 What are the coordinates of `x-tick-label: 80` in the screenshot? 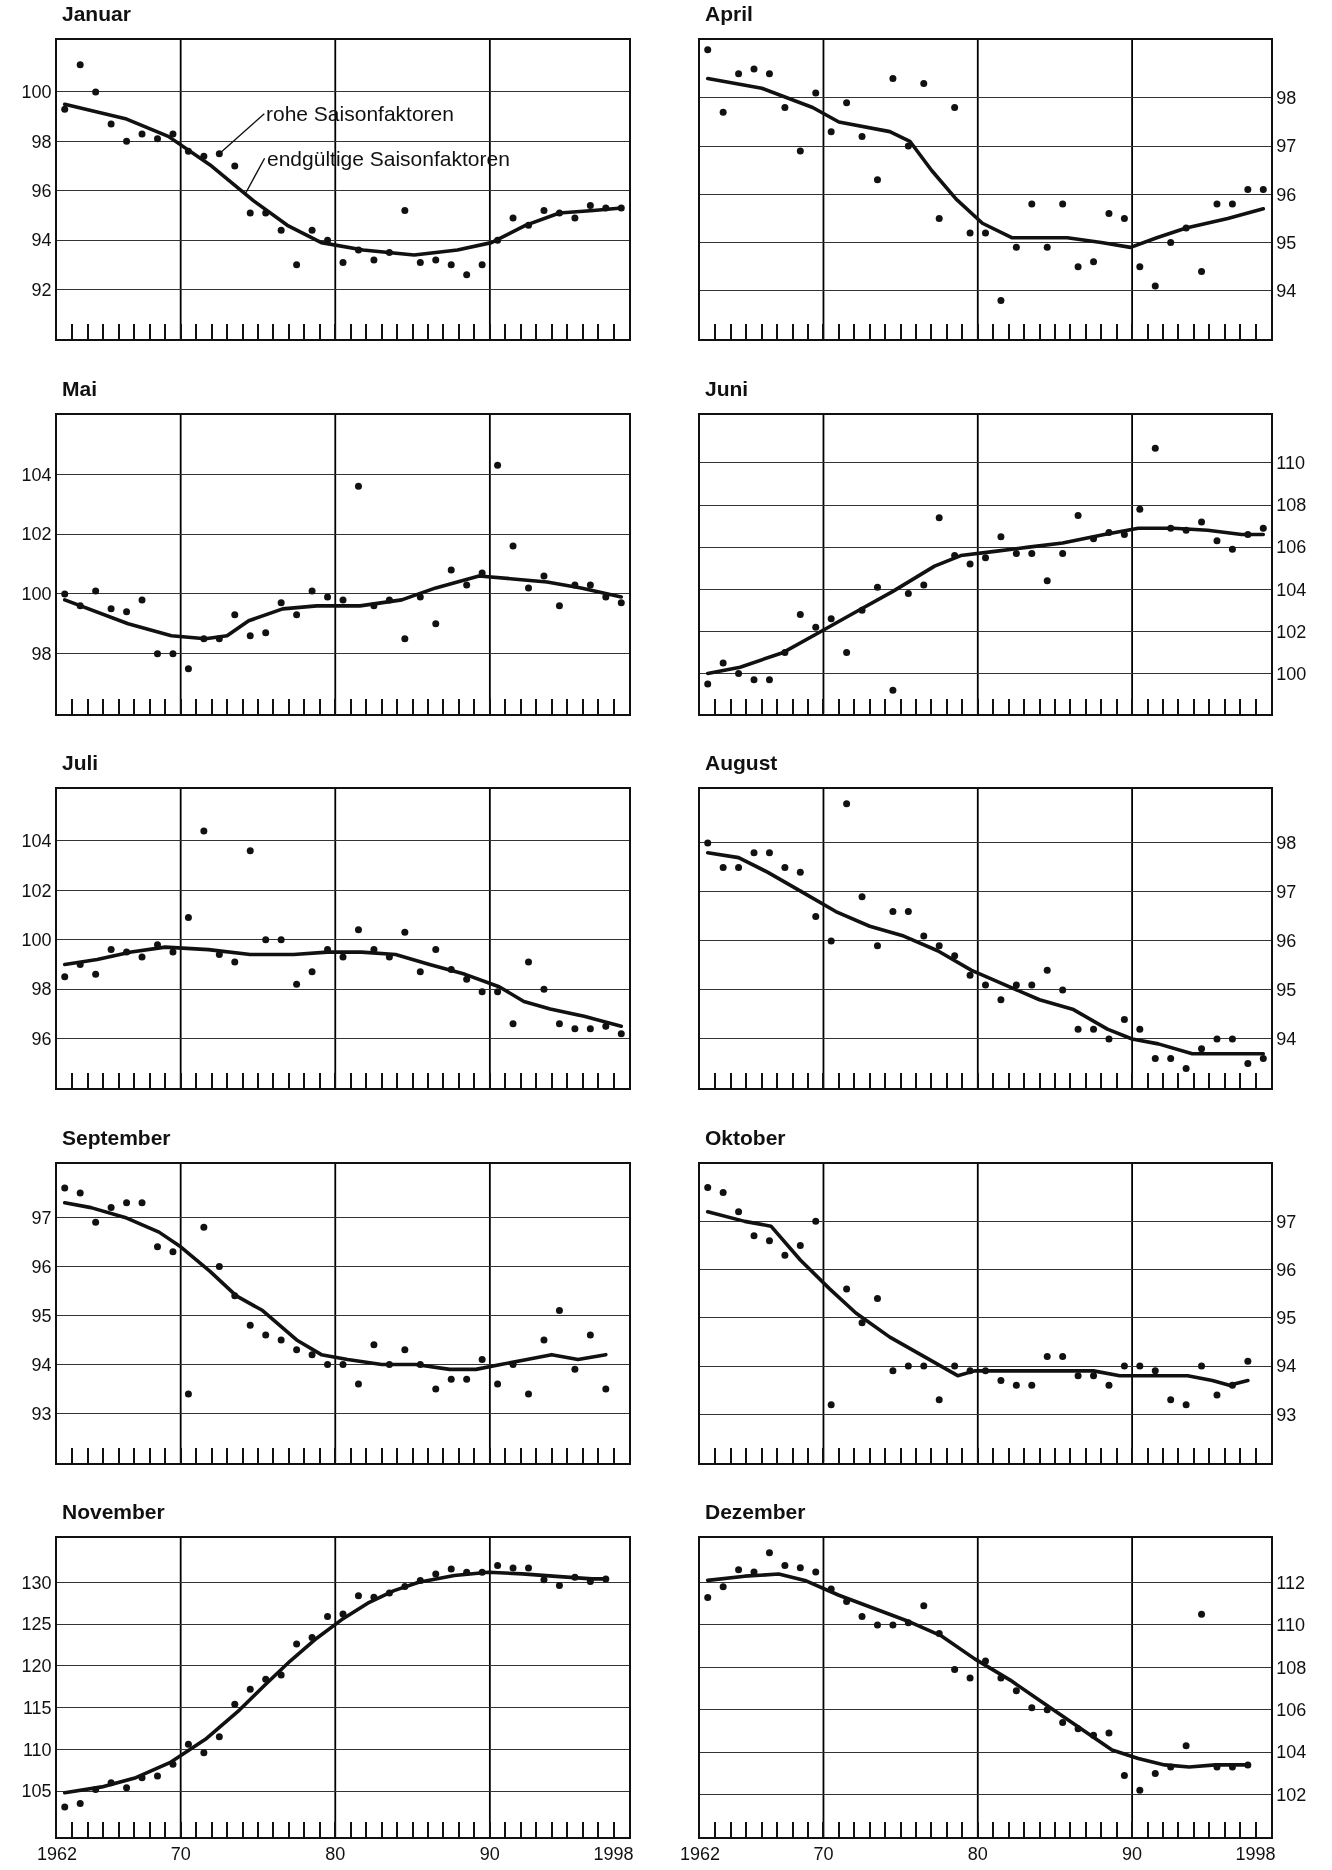 It's located at (977, 1854).